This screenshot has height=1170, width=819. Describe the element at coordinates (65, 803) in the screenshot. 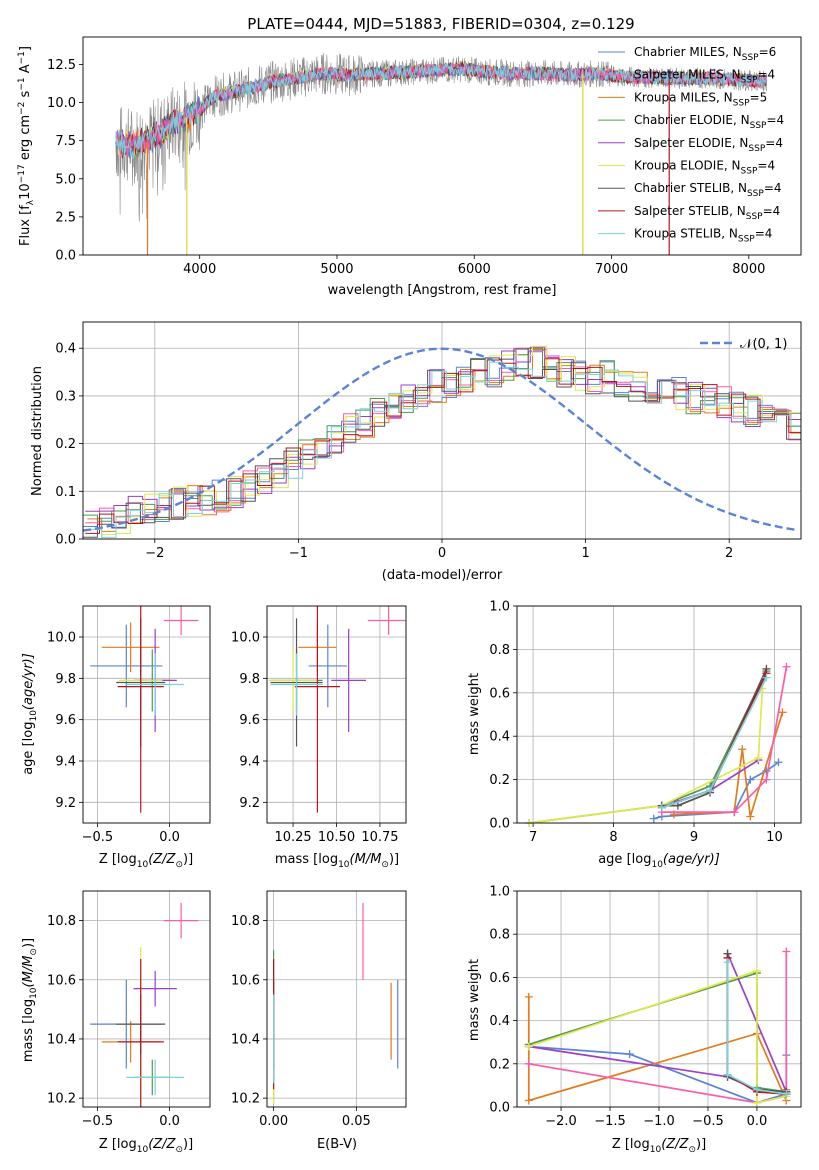

I see `ageZ-ytick-label: 9.2` at that location.